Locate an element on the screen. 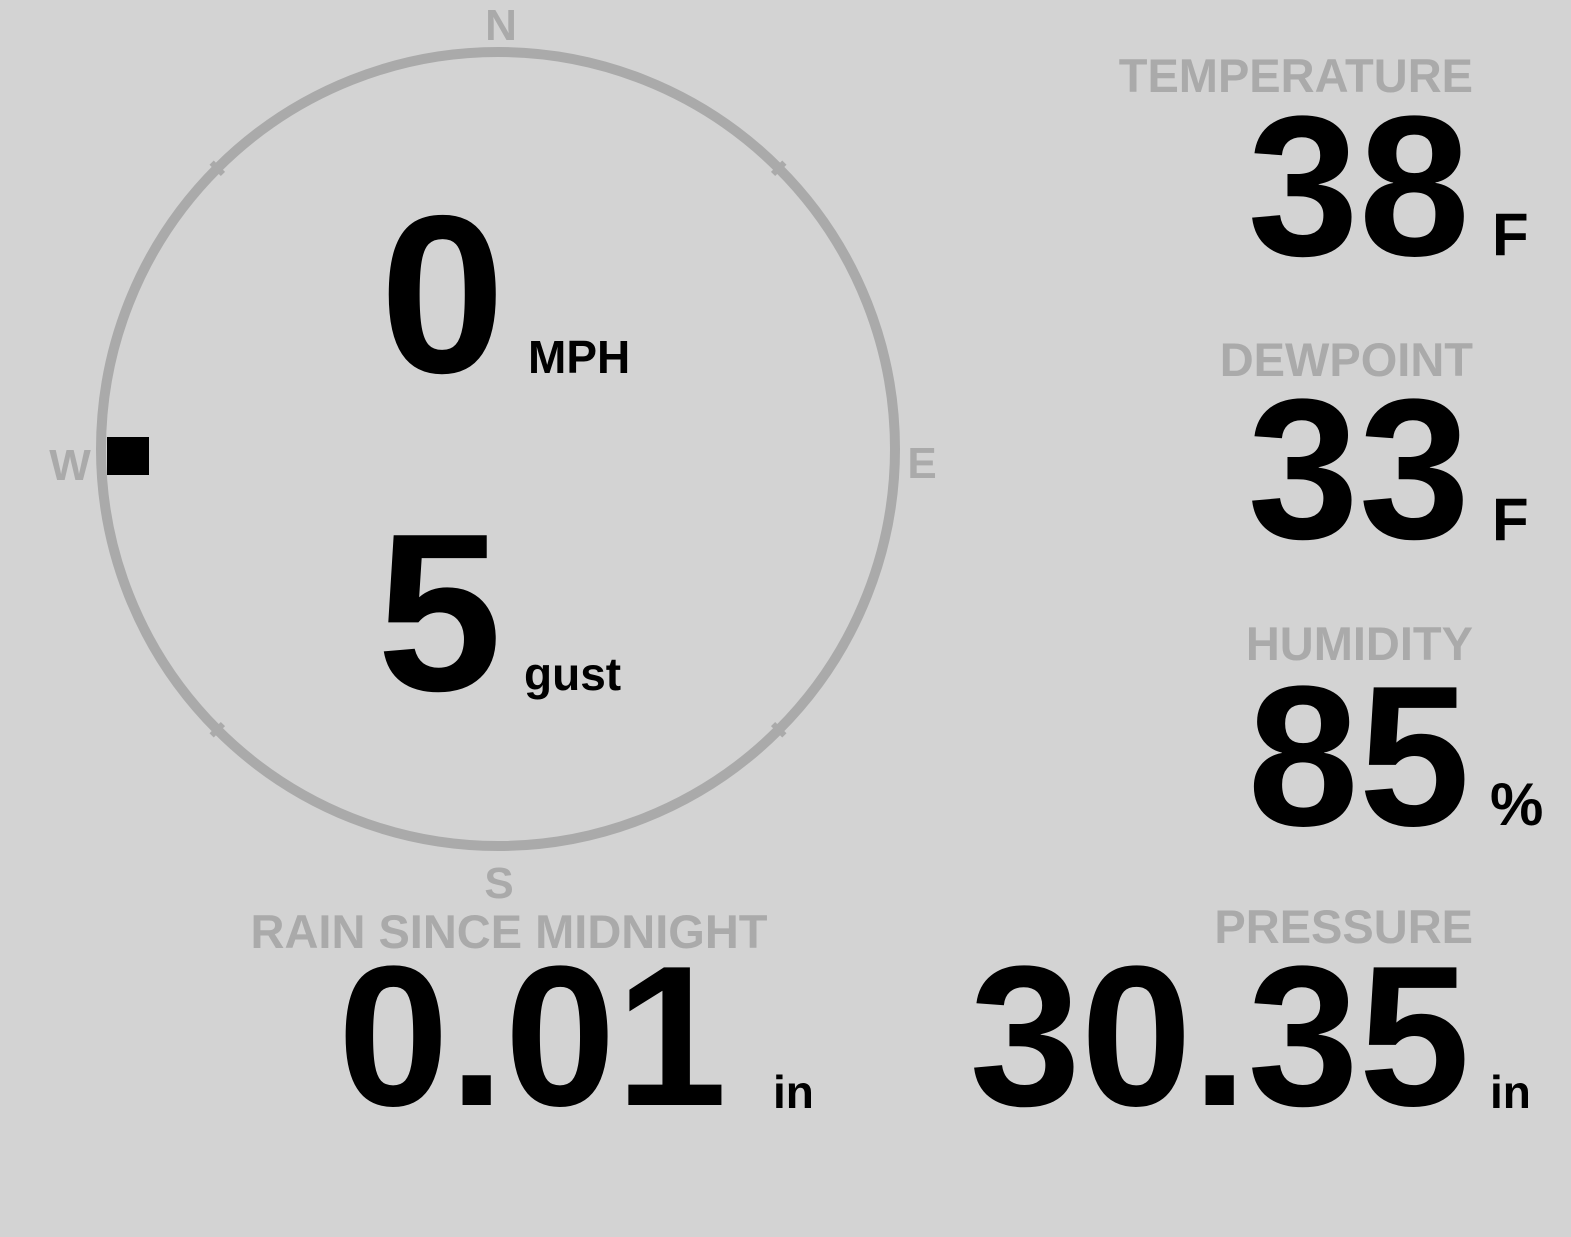 The image size is (1571, 1237). pressure-unit: in is located at coordinates (1510, 1092).